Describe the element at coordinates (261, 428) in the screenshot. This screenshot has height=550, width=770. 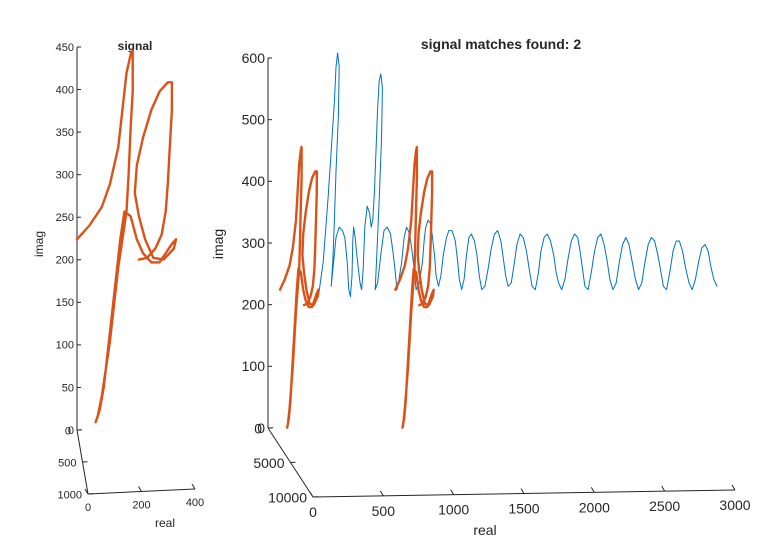
I see `matches-z-tick-label: 0` at that location.